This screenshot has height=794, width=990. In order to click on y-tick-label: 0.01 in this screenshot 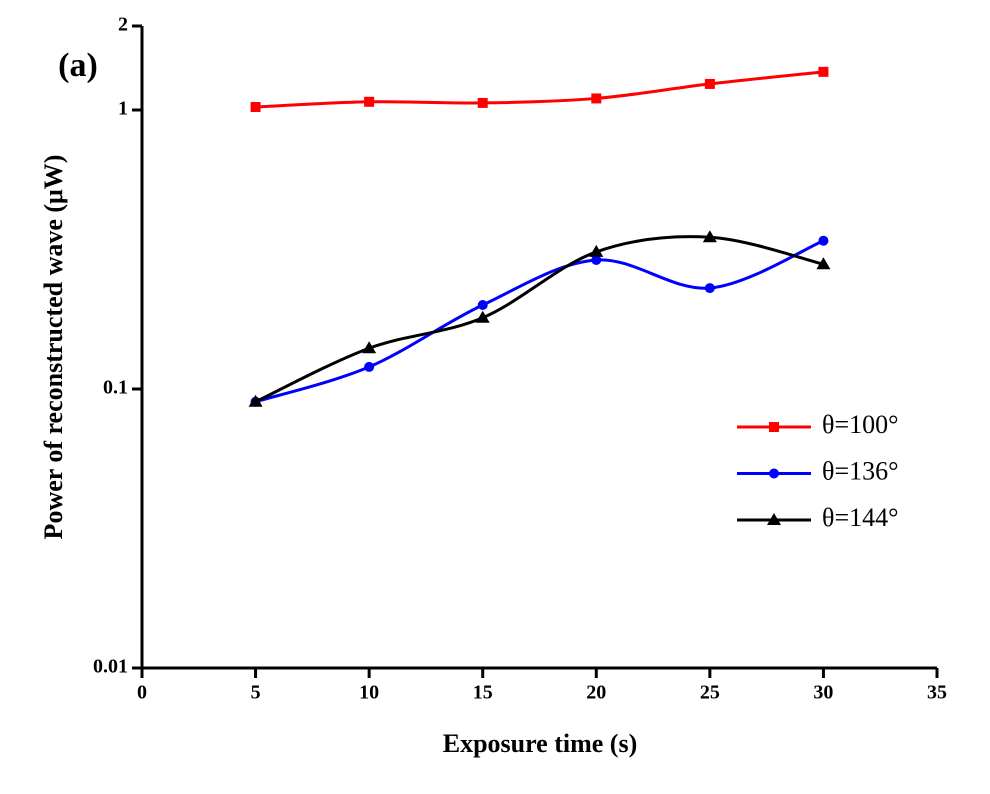, I will do `click(110, 667)`.